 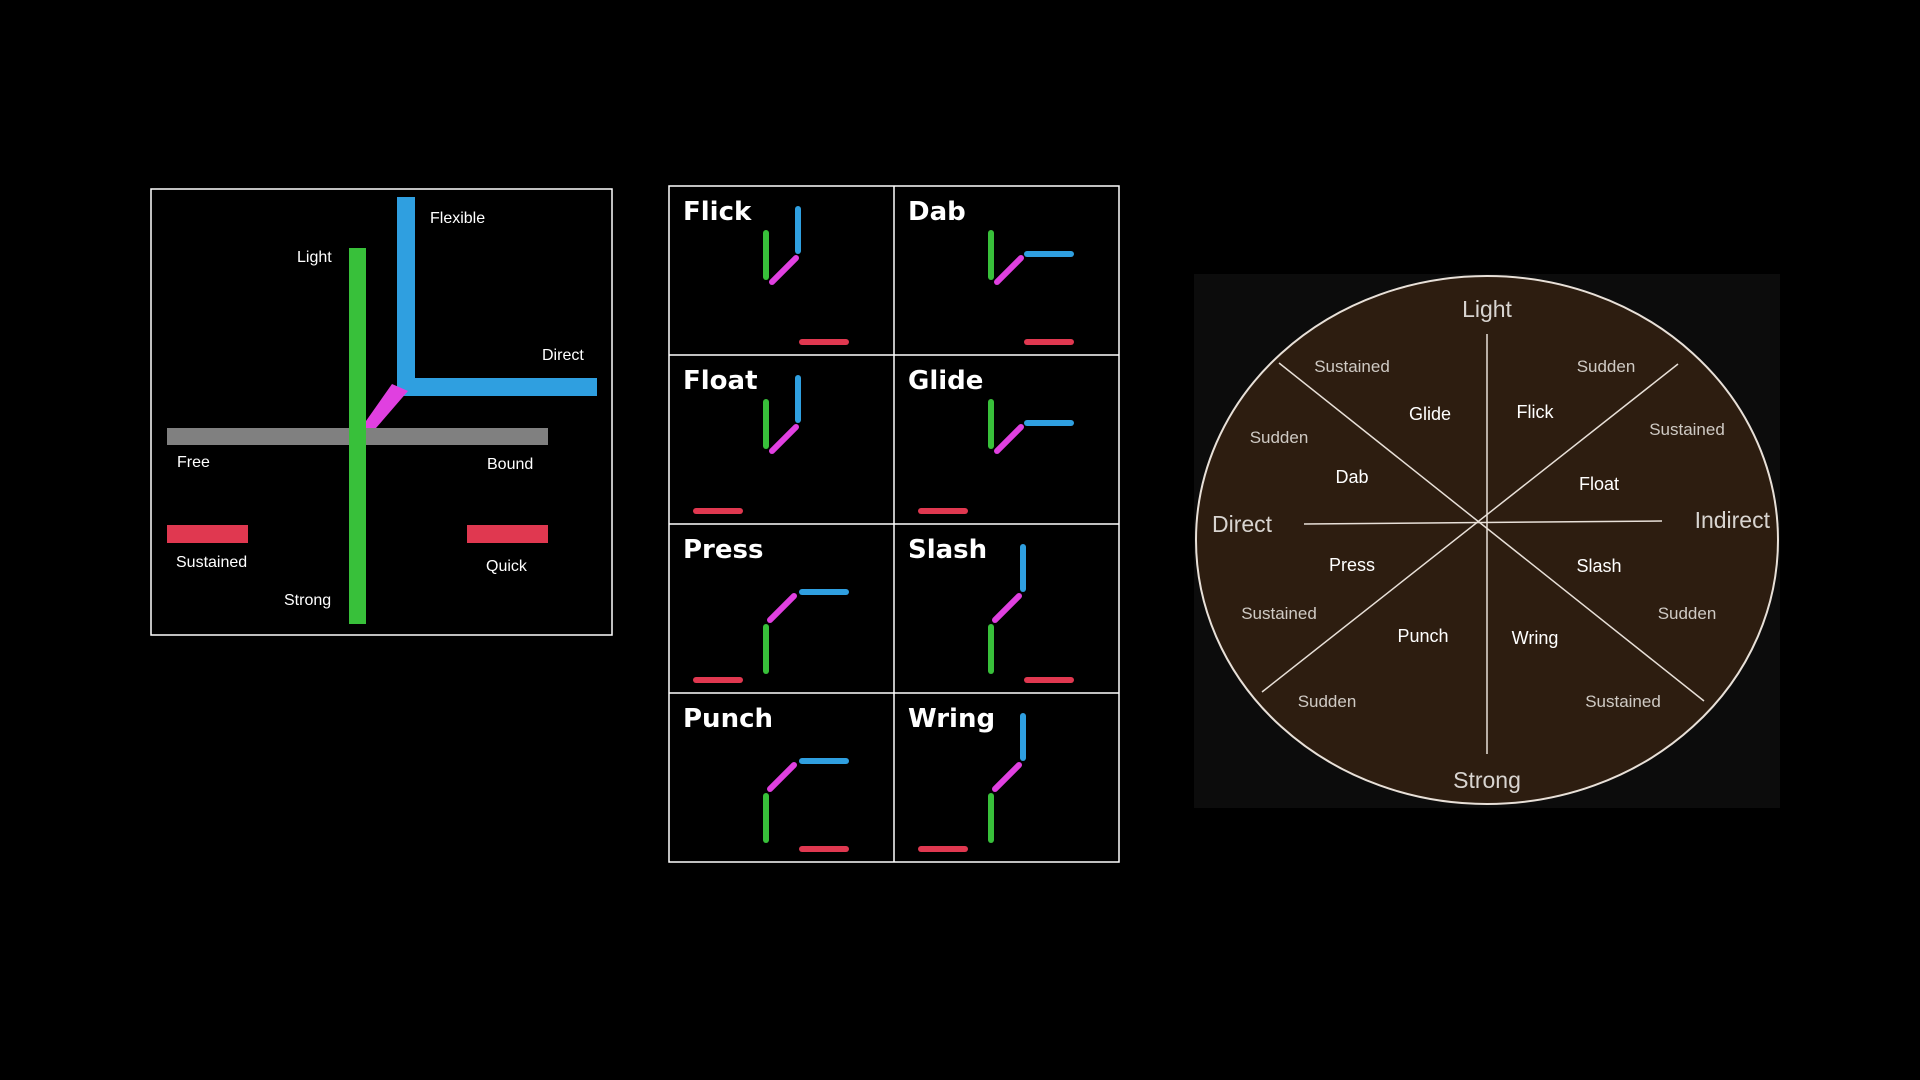 I want to click on effort-cell-flick: Flick, so click(x=766, y=271).